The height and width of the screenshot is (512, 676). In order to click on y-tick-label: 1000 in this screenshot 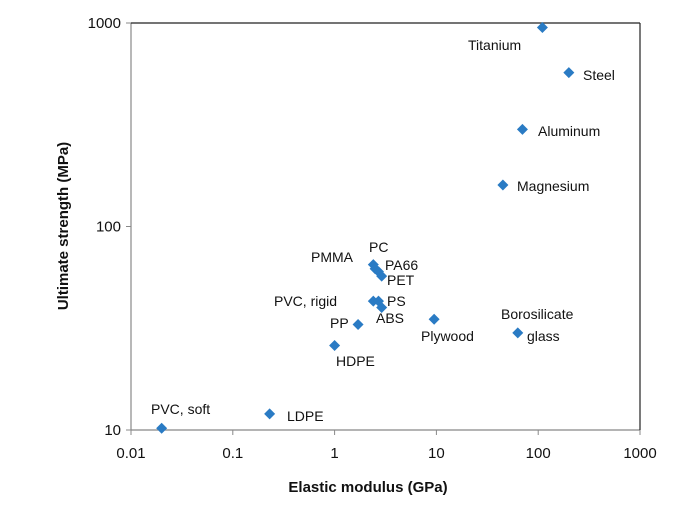, I will do `click(104, 23)`.